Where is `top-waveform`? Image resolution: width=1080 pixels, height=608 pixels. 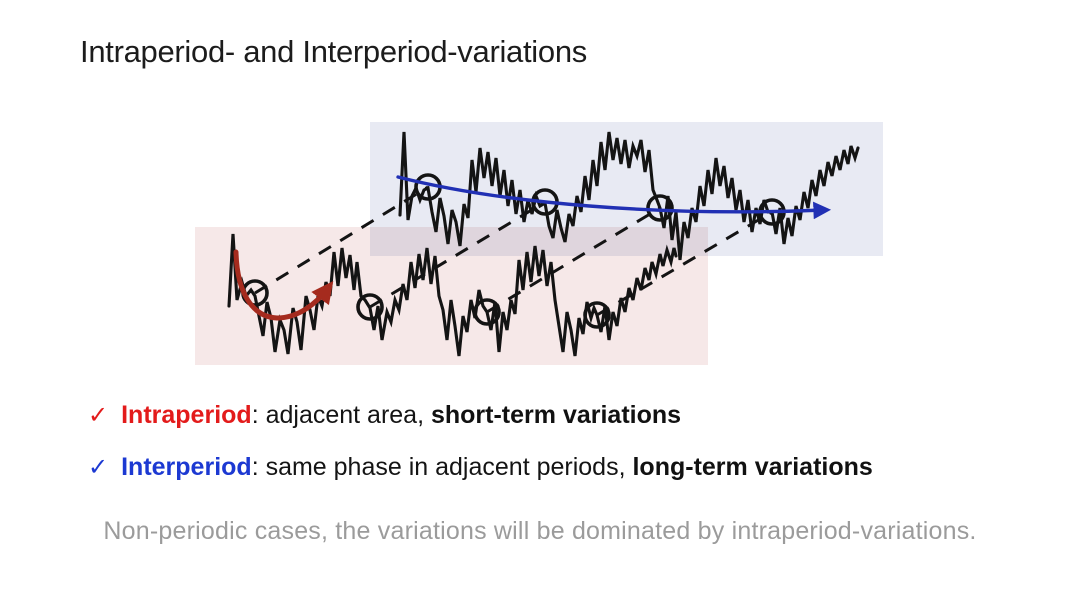 top-waveform is located at coordinates (629, 196).